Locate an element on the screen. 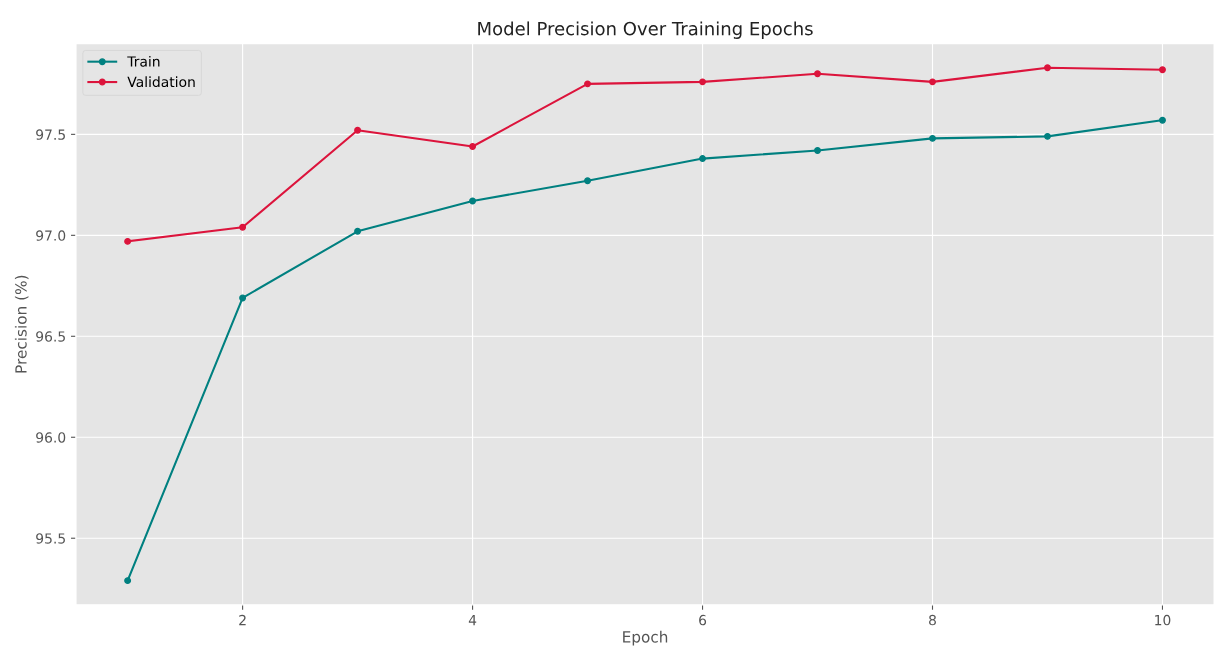 The image size is (1224, 649). y-tick-label: 95.5 is located at coordinates (50, 538).